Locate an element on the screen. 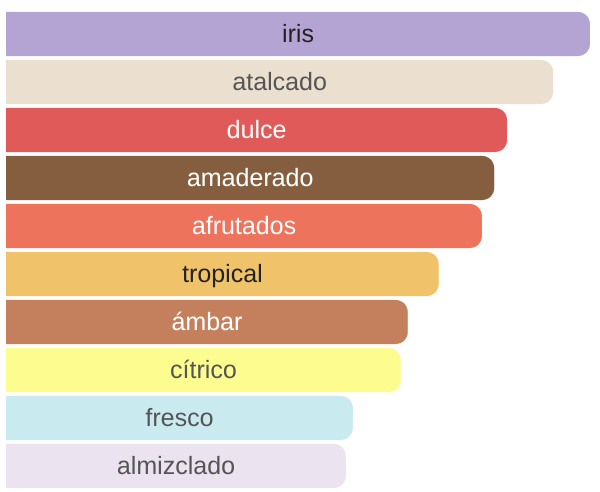 The image size is (600, 492). y-tick-label: ámbar is located at coordinates (206, 322).